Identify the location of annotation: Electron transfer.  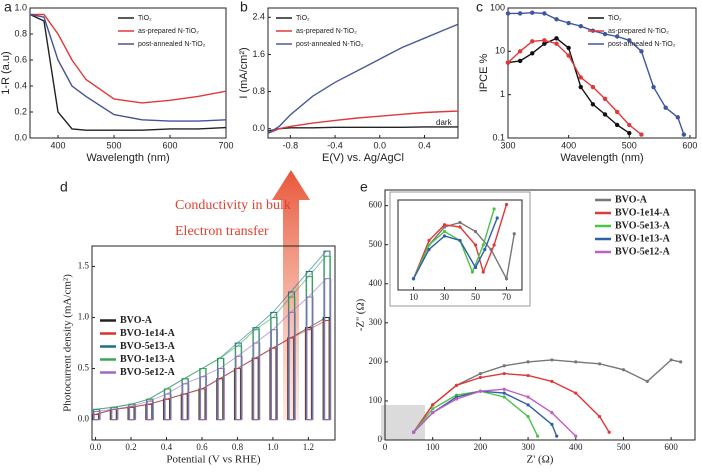
(222, 231).